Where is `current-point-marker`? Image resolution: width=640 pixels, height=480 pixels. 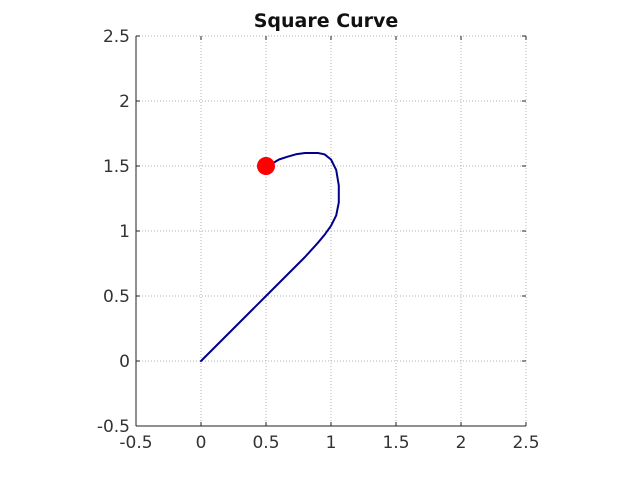 current-point-marker is located at coordinates (266, 166).